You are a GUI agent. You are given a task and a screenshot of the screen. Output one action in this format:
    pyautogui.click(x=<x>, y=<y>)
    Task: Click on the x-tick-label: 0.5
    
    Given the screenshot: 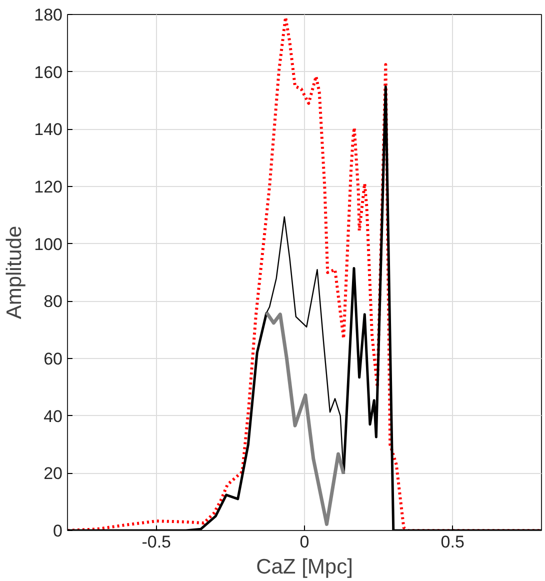 What is the action you would take?
    pyautogui.click(x=452, y=542)
    